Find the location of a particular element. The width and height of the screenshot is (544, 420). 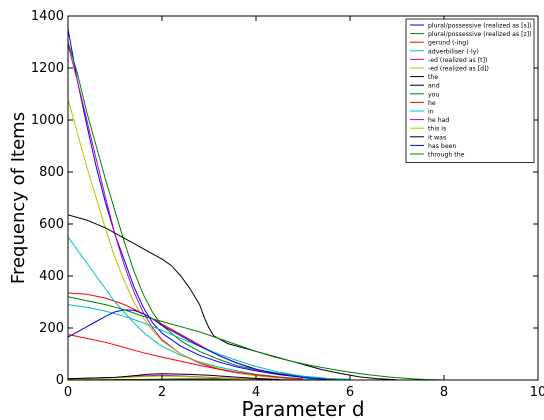

legend-label: this is is located at coordinates (437, 129).